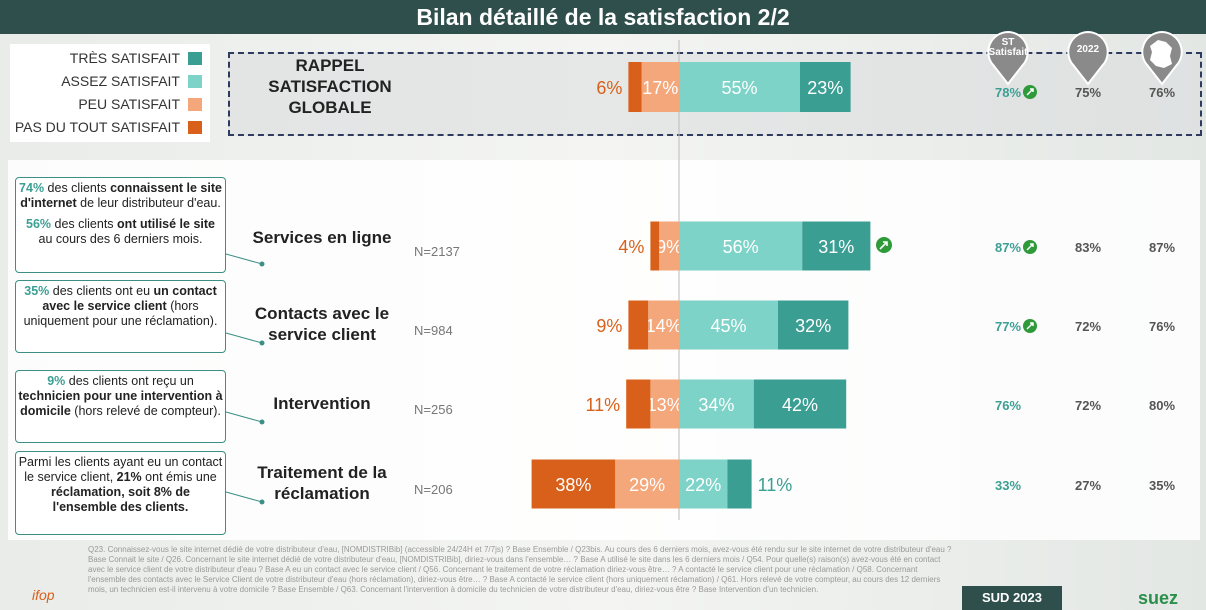  What do you see at coordinates (1162, 92) in the screenshot?
I see `value-france: 76%` at bounding box center [1162, 92].